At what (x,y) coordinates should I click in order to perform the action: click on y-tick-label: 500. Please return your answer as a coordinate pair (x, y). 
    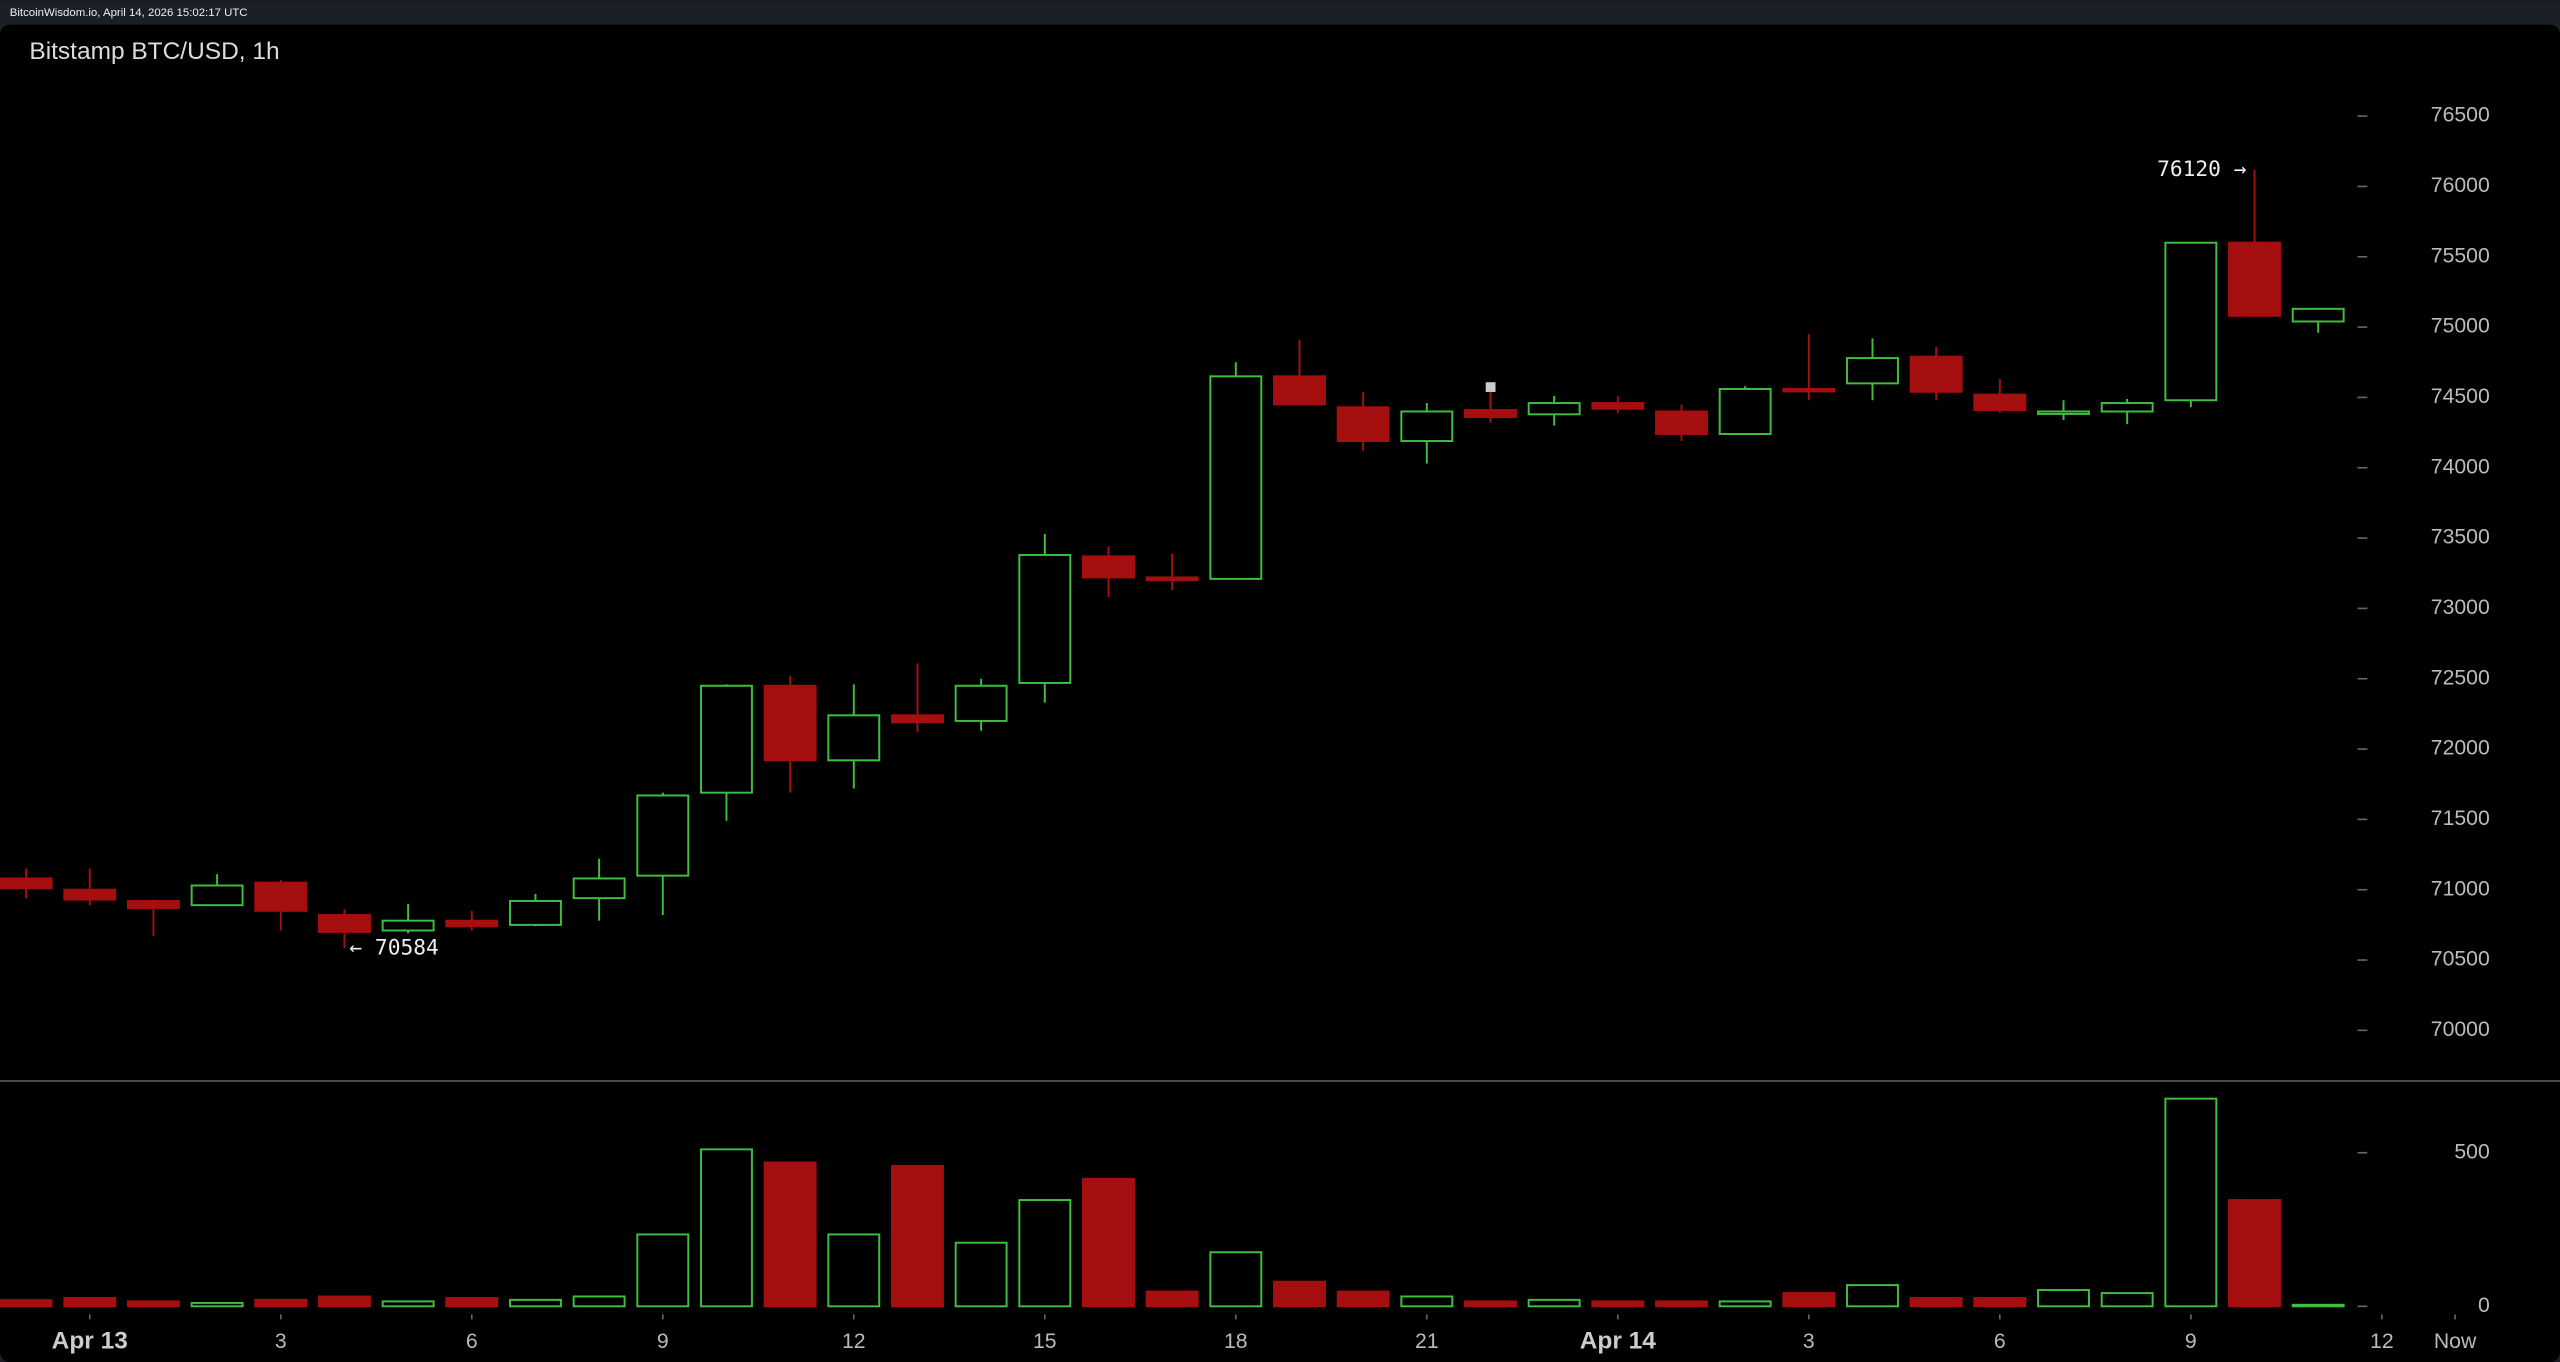
    Looking at the image, I should click on (2471, 1151).